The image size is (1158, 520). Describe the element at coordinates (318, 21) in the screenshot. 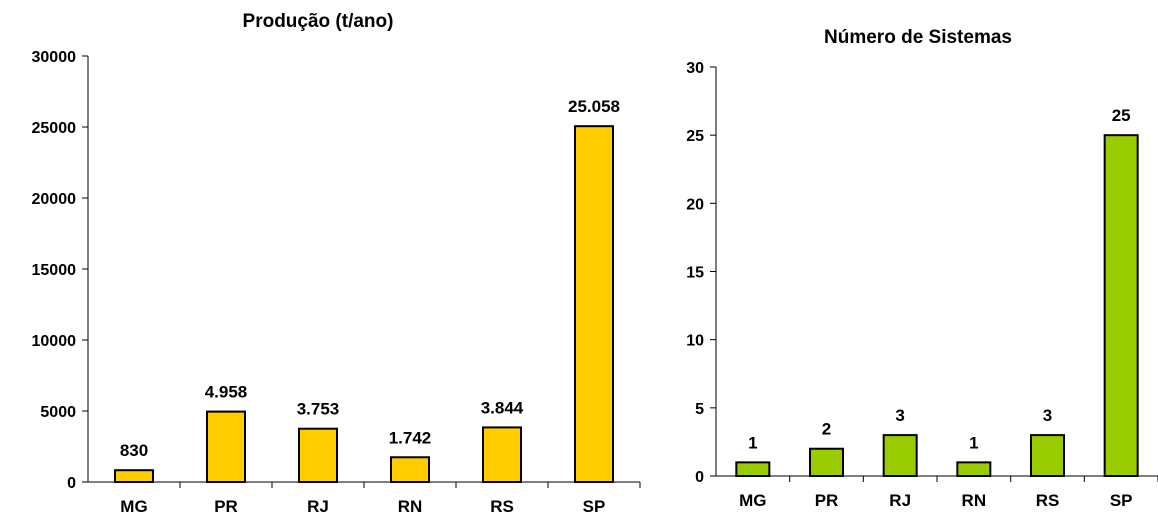

I see `chart-title: Produção (t/ano)` at that location.